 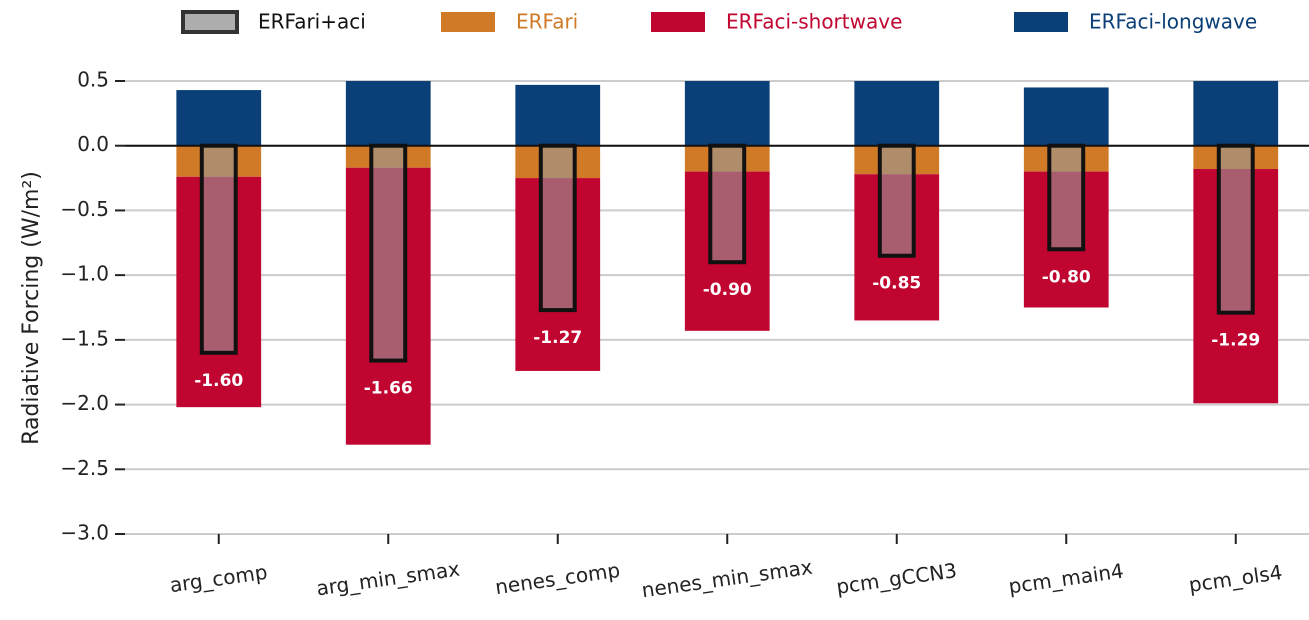 What do you see at coordinates (218, 381) in the screenshot?
I see `value-label: -1.60` at bounding box center [218, 381].